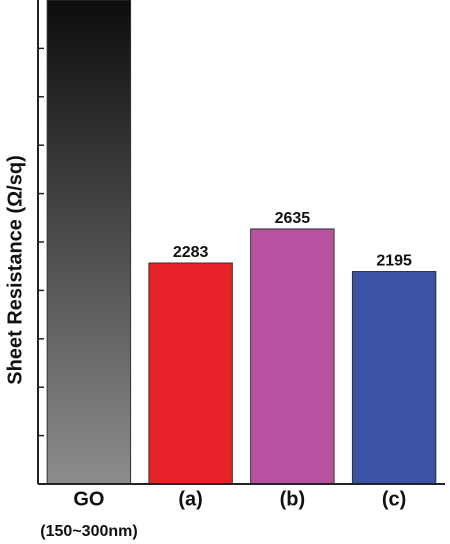  What do you see at coordinates (88, 499) in the screenshot?
I see `x-tick-label: GO` at bounding box center [88, 499].